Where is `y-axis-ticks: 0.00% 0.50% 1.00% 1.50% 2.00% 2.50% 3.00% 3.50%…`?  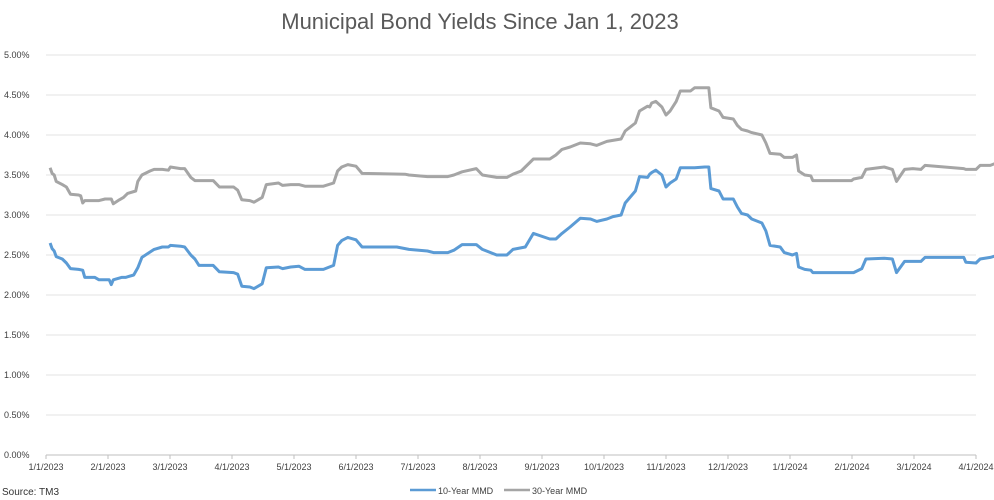
y-axis-ticks: 0.00% 0.50% 1.00% 1.50% 2.00% 2.50% 3.00% 3.50%… is located at coordinates (17, 255).